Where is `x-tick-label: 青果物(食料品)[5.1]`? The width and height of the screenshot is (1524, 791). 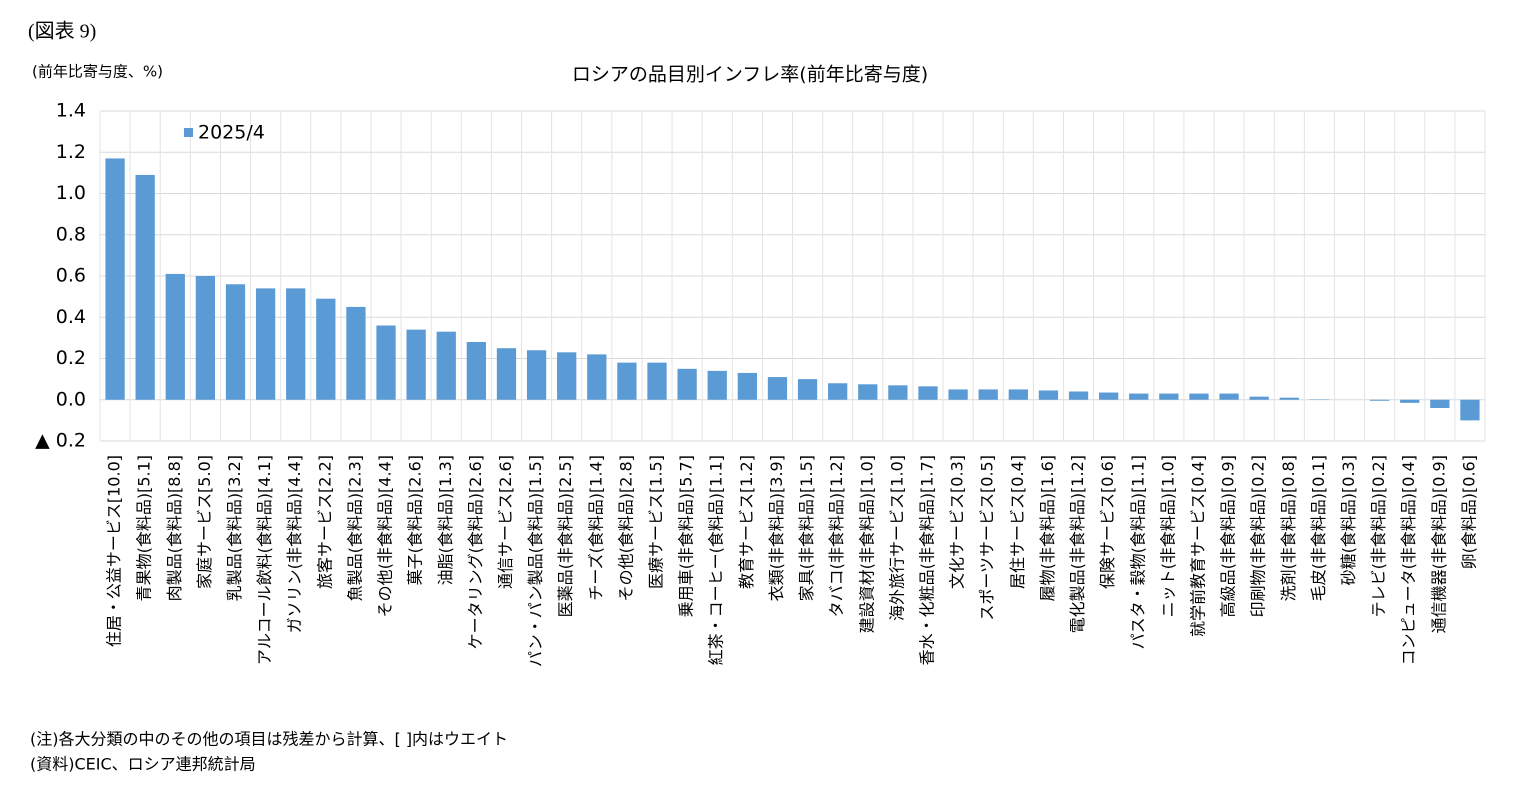
x-tick-label: 青果物(食料品)[5.1] is located at coordinates (144, 528).